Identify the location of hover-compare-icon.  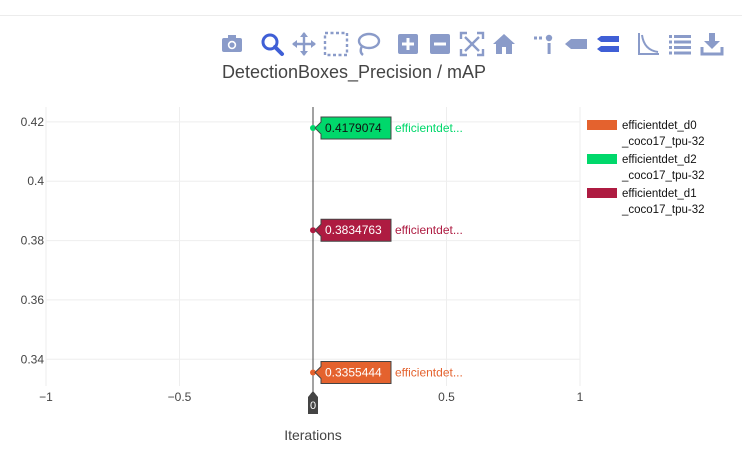
(608, 44).